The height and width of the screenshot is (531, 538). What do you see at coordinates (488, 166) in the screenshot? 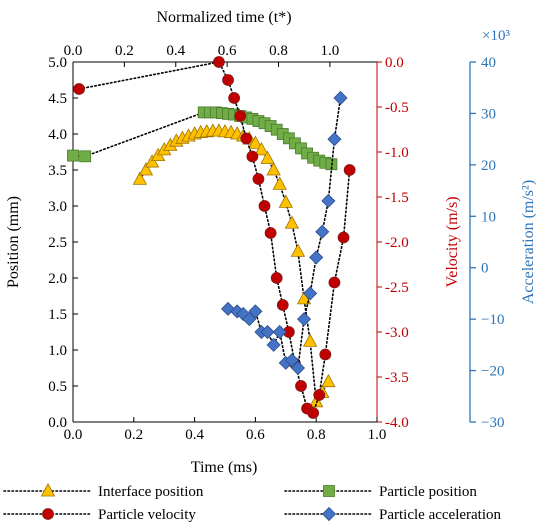
I see `acceleration-tick-label: 20` at bounding box center [488, 166].